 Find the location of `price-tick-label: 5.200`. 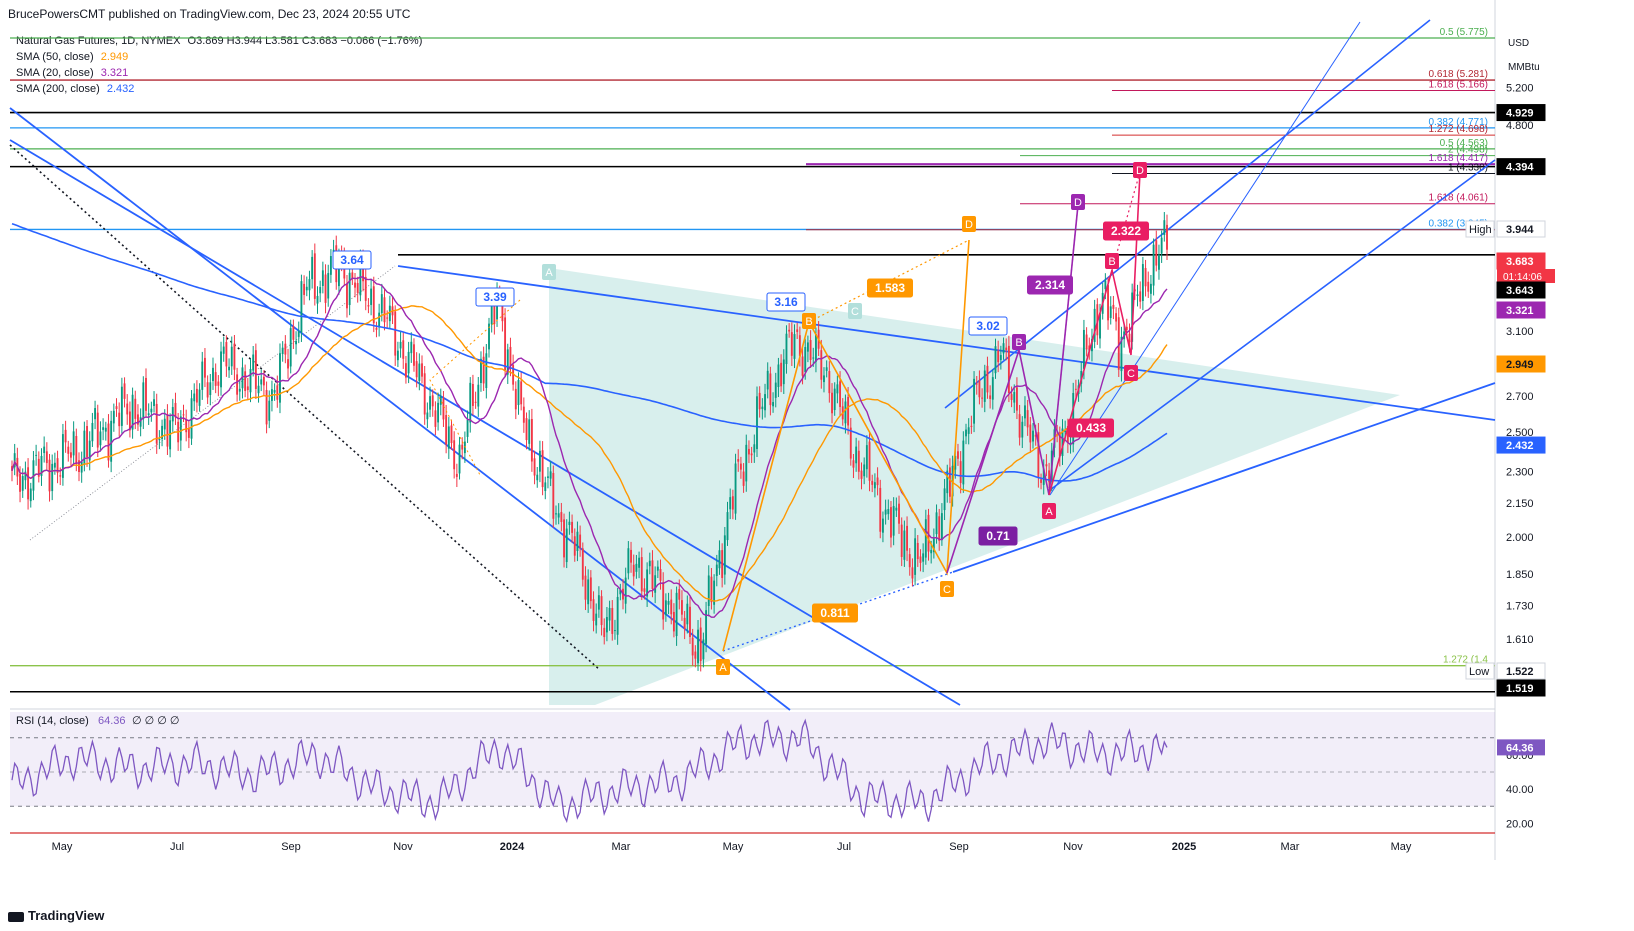

price-tick-label: 5.200 is located at coordinates (1520, 88).